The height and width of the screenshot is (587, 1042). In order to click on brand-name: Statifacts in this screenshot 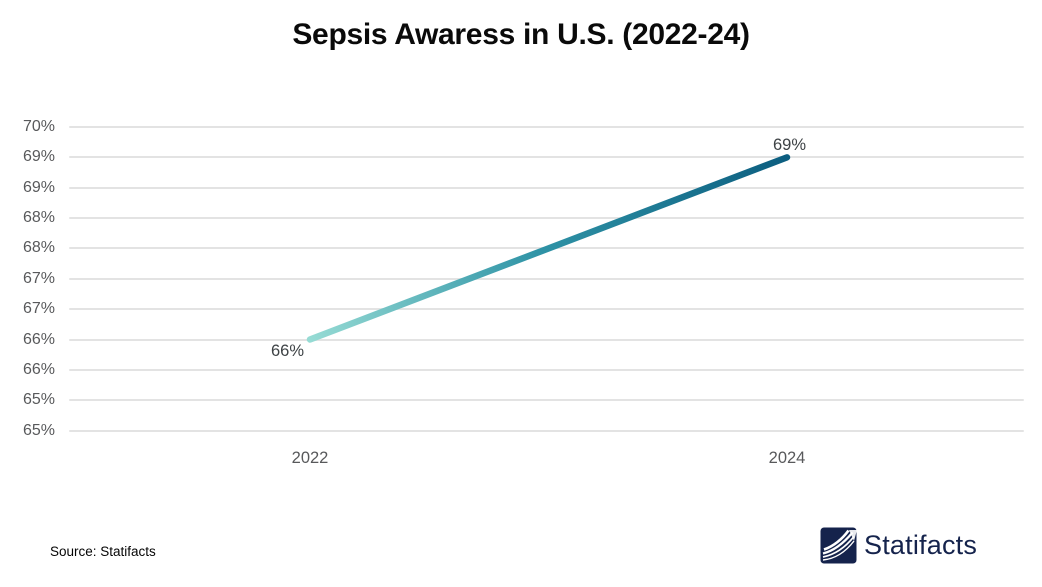, I will do `click(921, 545)`.